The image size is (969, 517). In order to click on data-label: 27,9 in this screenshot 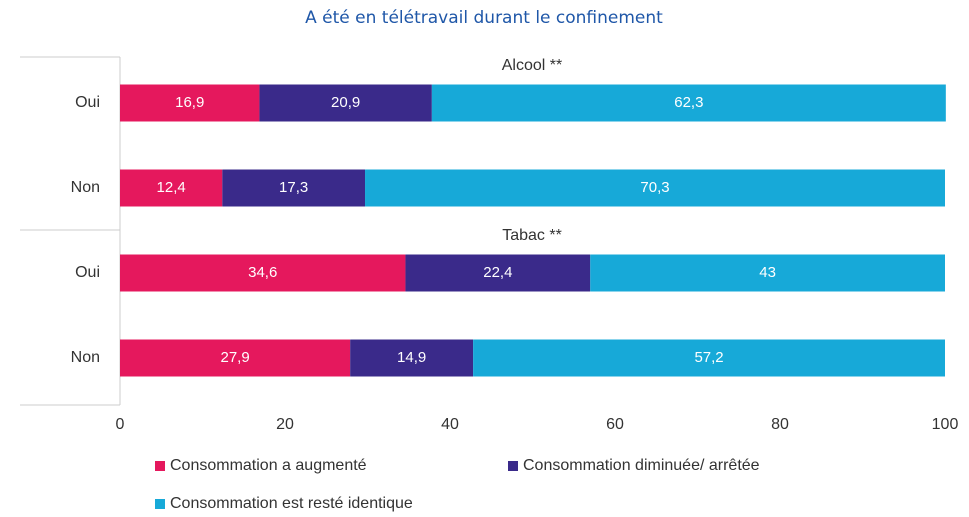, I will do `click(234, 357)`.